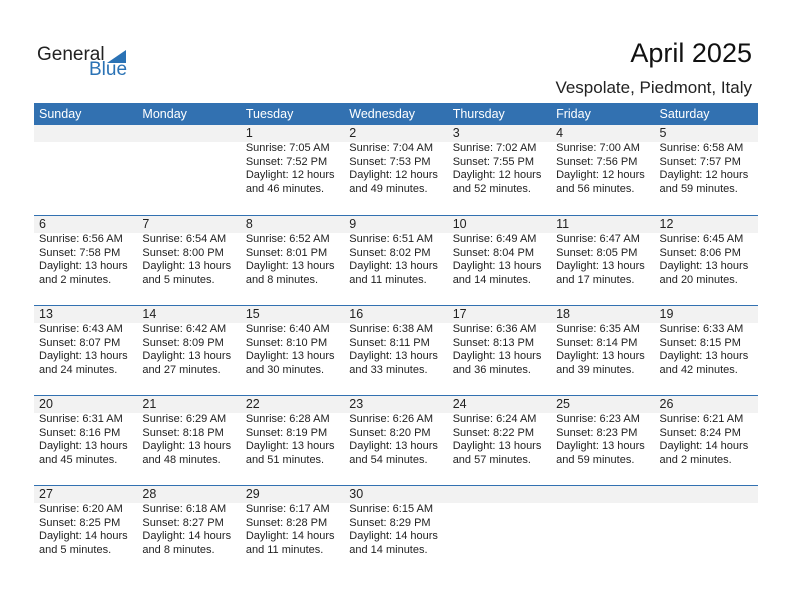  Describe the element at coordinates (183, 522) in the screenshot. I see `sunset-text: Sunset: 8:27 PM` at that location.